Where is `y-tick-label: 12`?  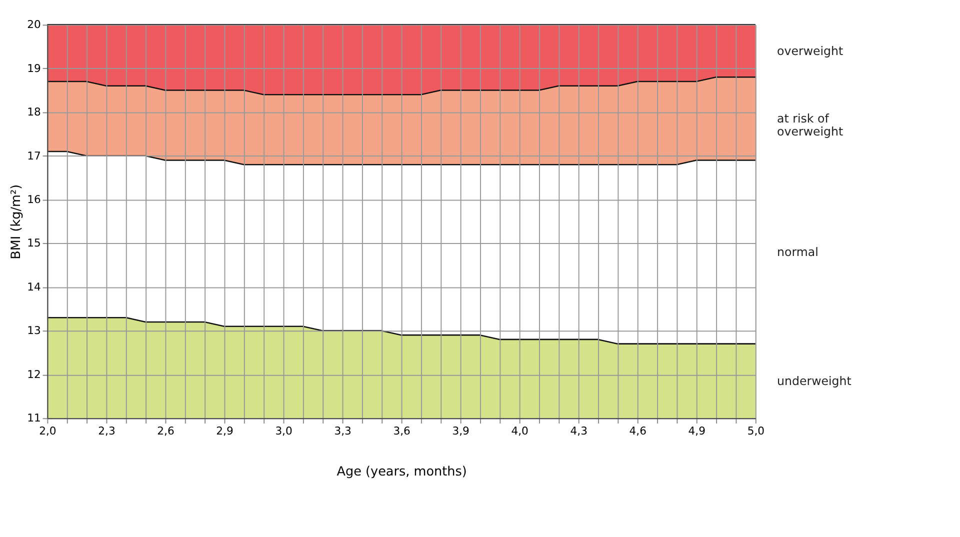
y-tick-label: 12 is located at coordinates (34, 374).